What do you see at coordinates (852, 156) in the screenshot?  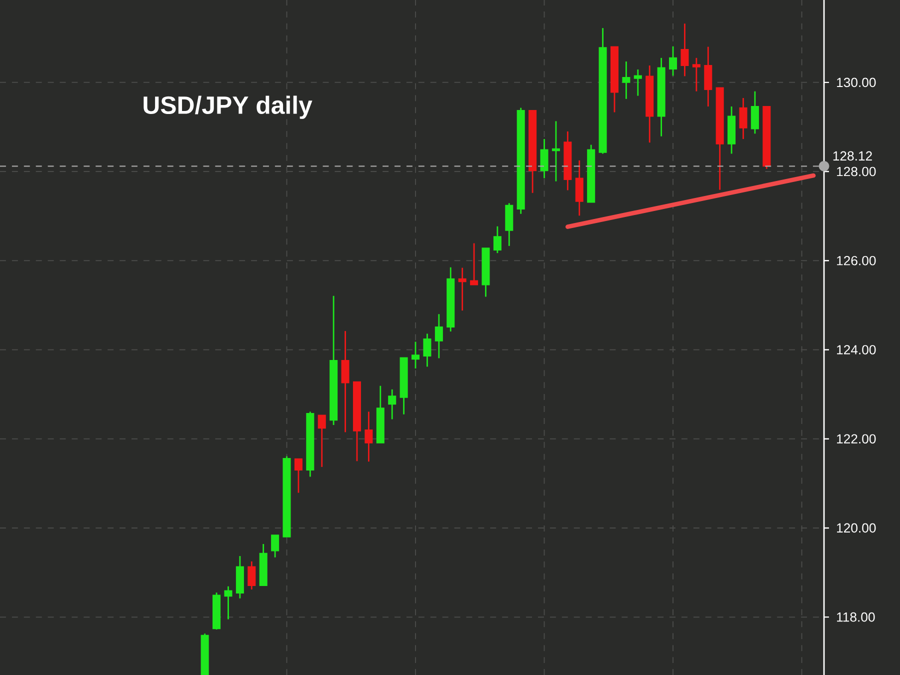 I see `ref-line-label: 128.12` at bounding box center [852, 156].